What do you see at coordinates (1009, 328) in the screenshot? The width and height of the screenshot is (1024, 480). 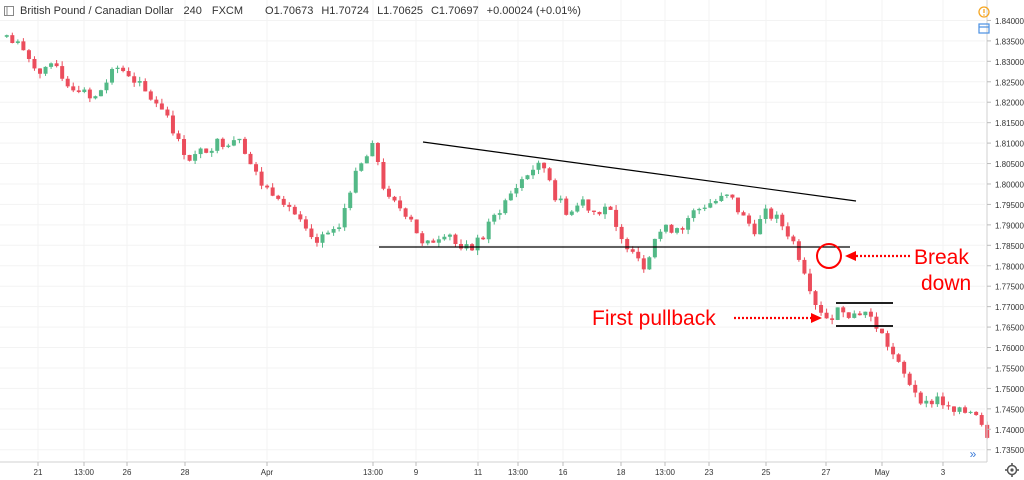 I see `price-tick-label: 1.76500` at bounding box center [1009, 328].